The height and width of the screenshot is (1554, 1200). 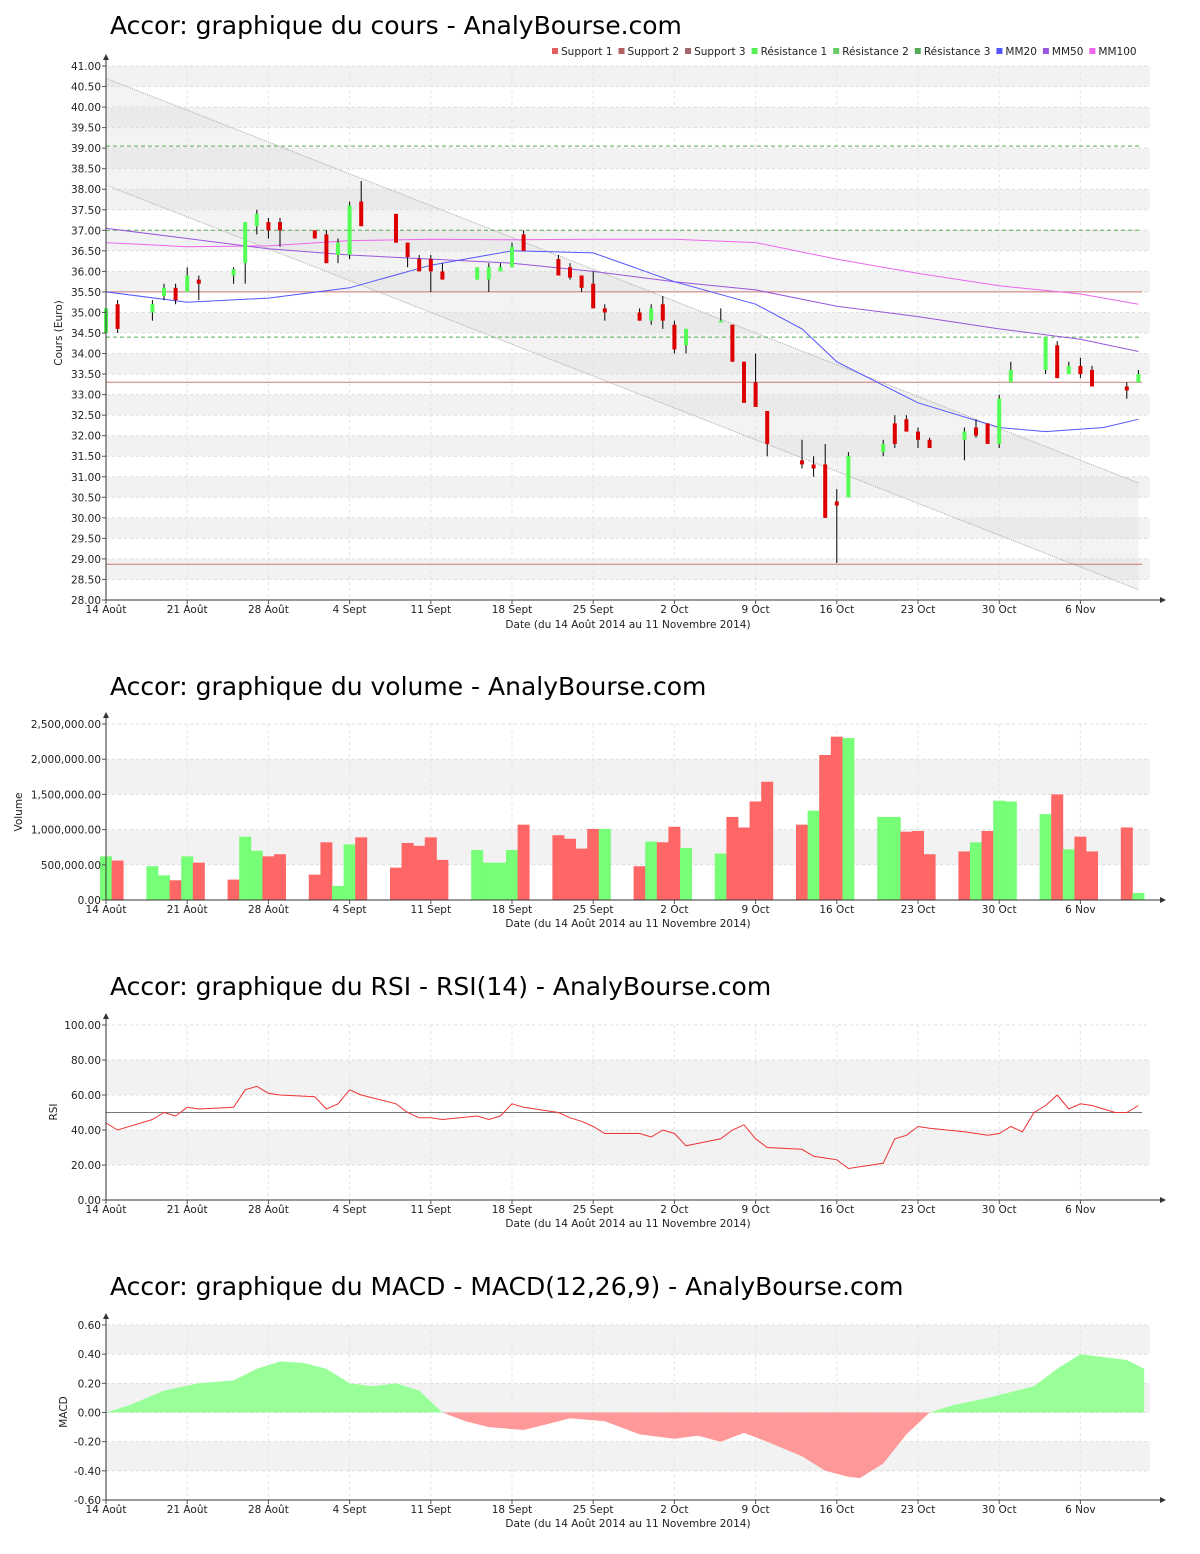 I want to click on y-tick-label: 28.50, so click(x=86, y=580).